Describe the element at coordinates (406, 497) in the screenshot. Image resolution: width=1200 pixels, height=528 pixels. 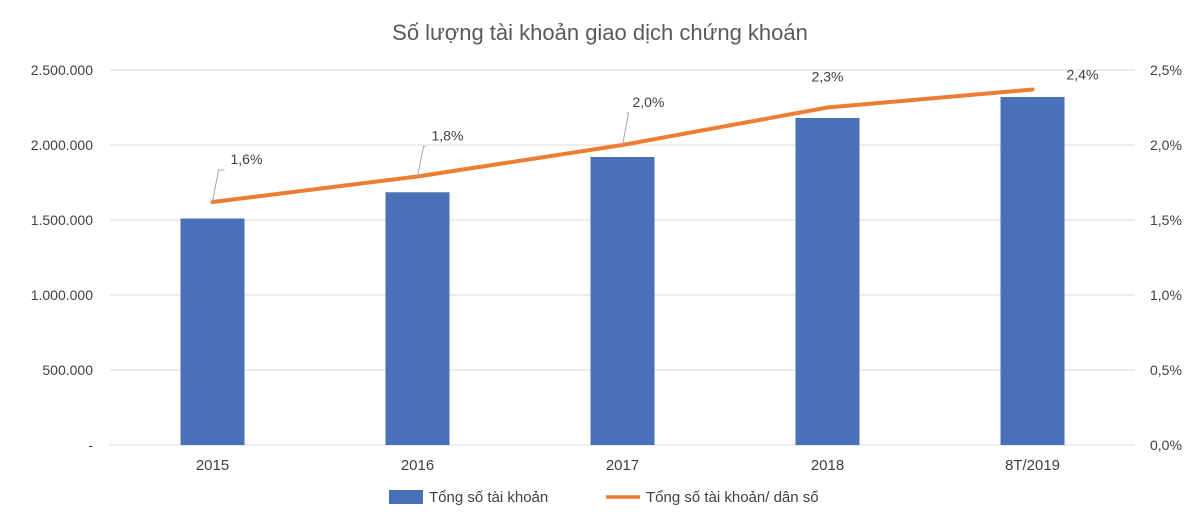
I see `legend-bar-swatch` at that location.